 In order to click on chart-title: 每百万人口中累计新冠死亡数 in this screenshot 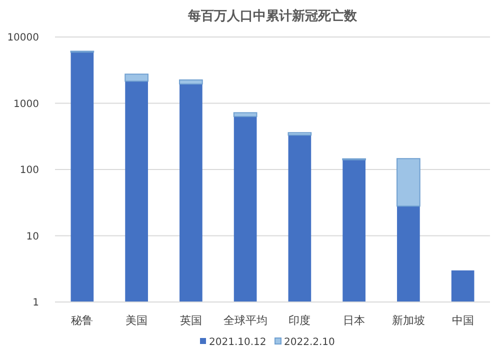, I will do `click(272, 16)`.